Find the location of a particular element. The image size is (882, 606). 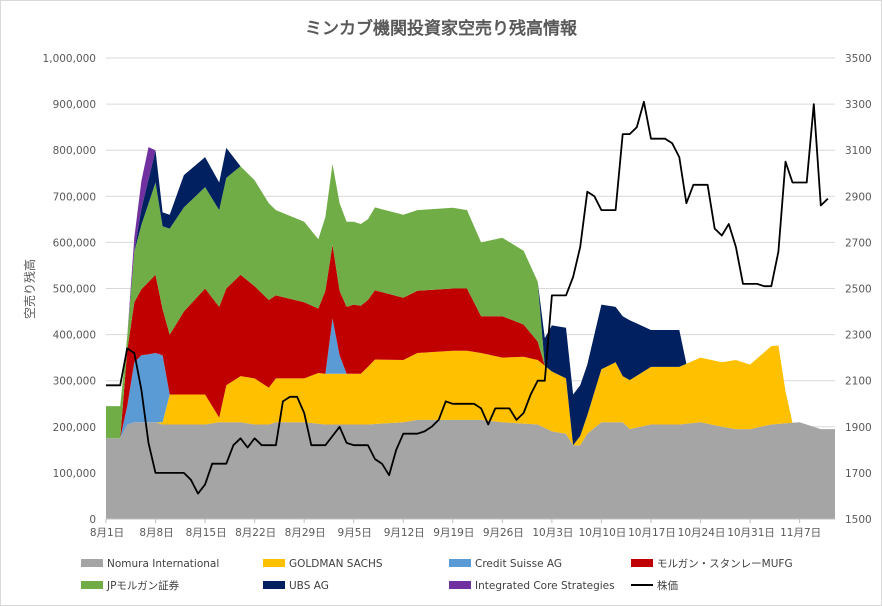

x-tick-label: 8月22日 is located at coordinates (255, 533).